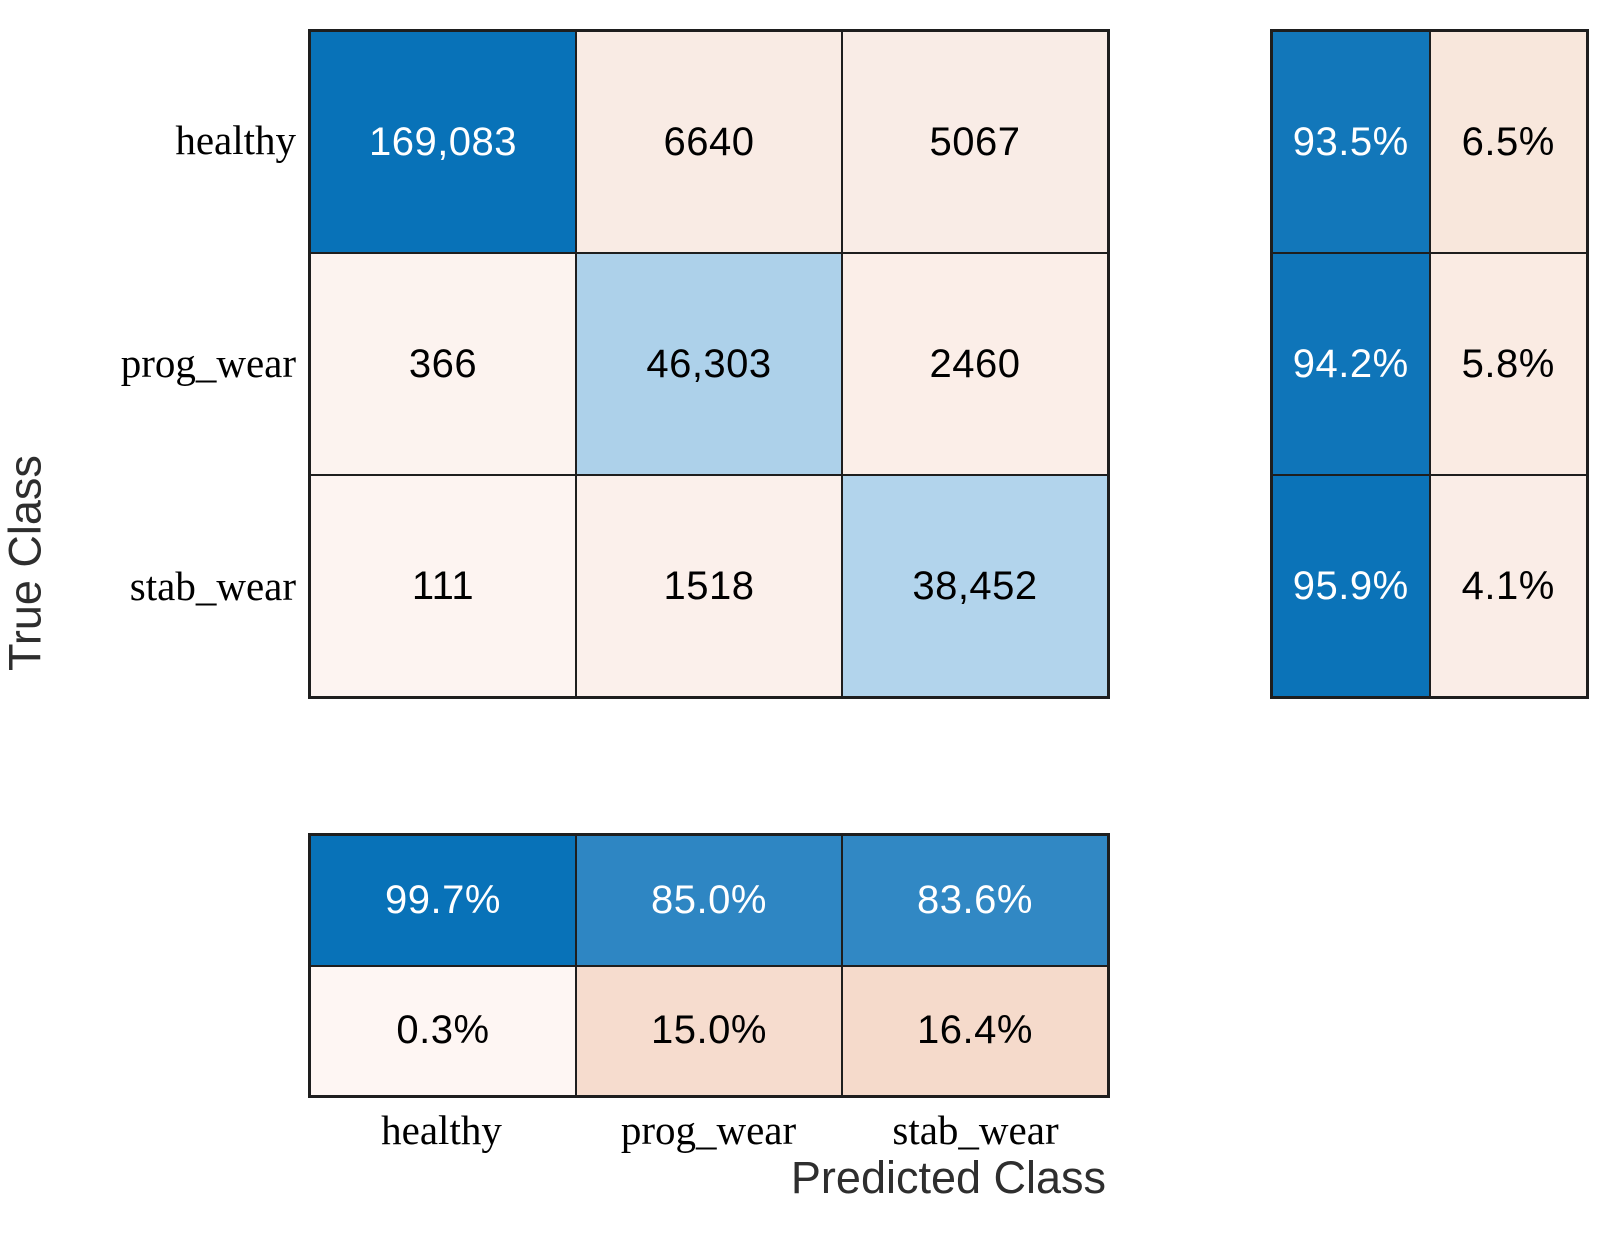 The image size is (1619, 1243). I want to click on matrix-cell-stab_wear-prog_wear: 1518, so click(709, 586).